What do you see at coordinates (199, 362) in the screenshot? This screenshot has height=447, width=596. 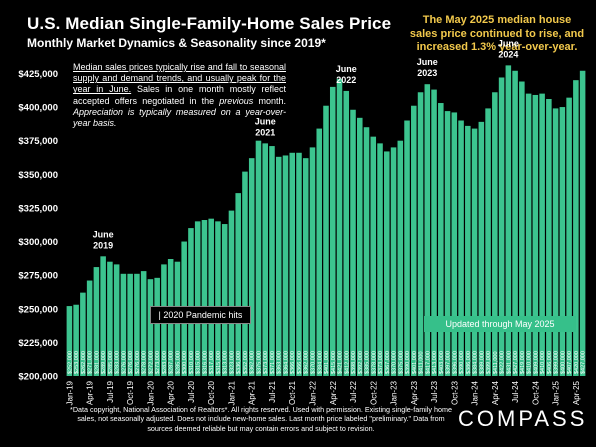 I see `bar-value-label: $315,000` at bounding box center [199, 362].